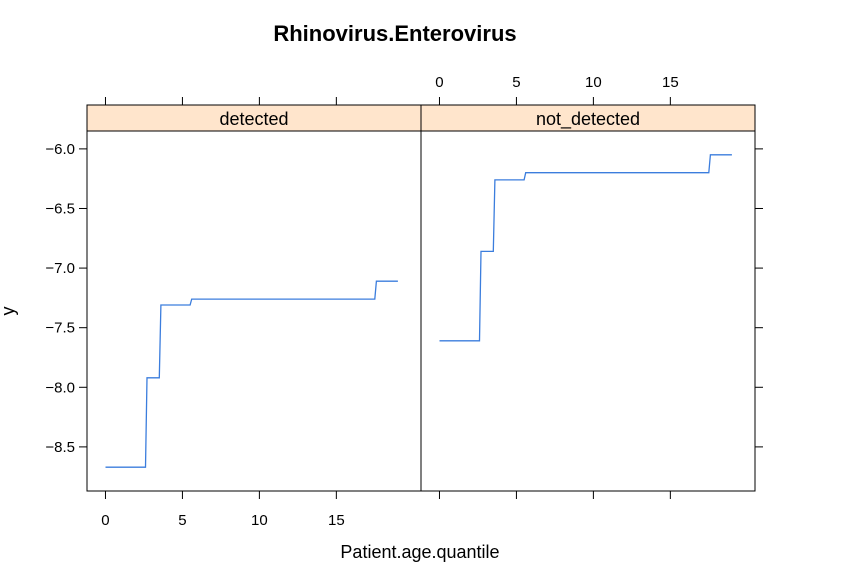 This screenshot has width=850, height=584. I want to click on panel-strip-label: detected, so click(253, 119).